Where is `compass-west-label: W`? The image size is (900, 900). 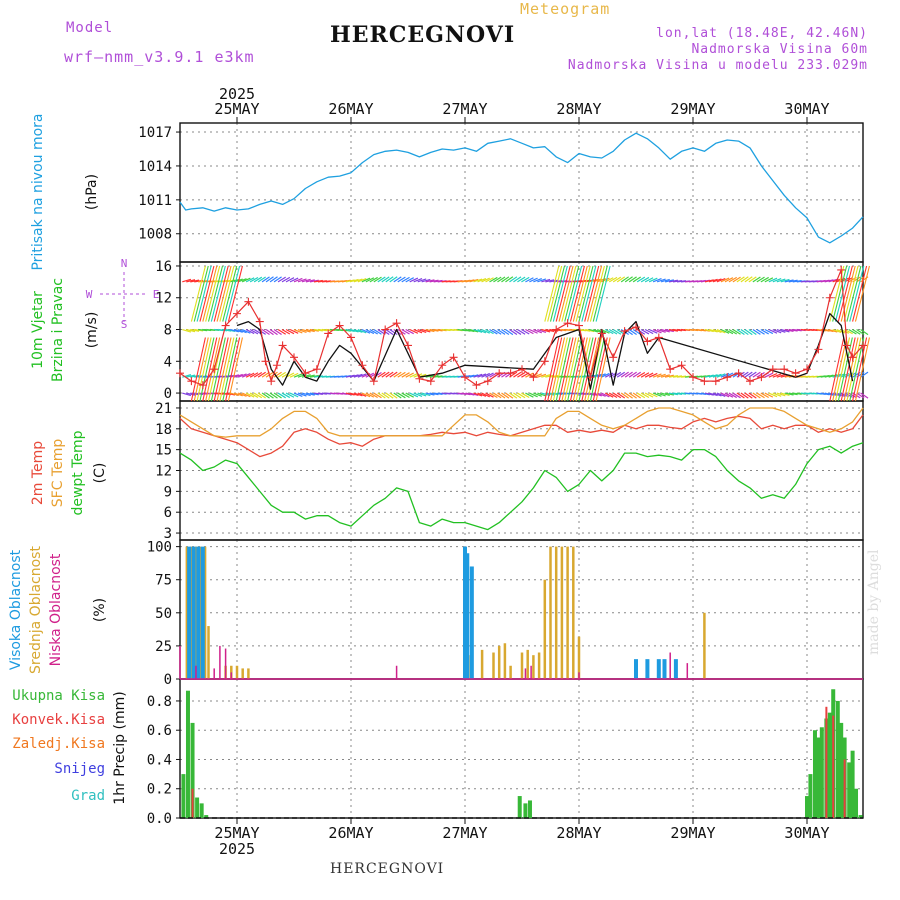 compass-west-label: W is located at coordinates (89, 294).